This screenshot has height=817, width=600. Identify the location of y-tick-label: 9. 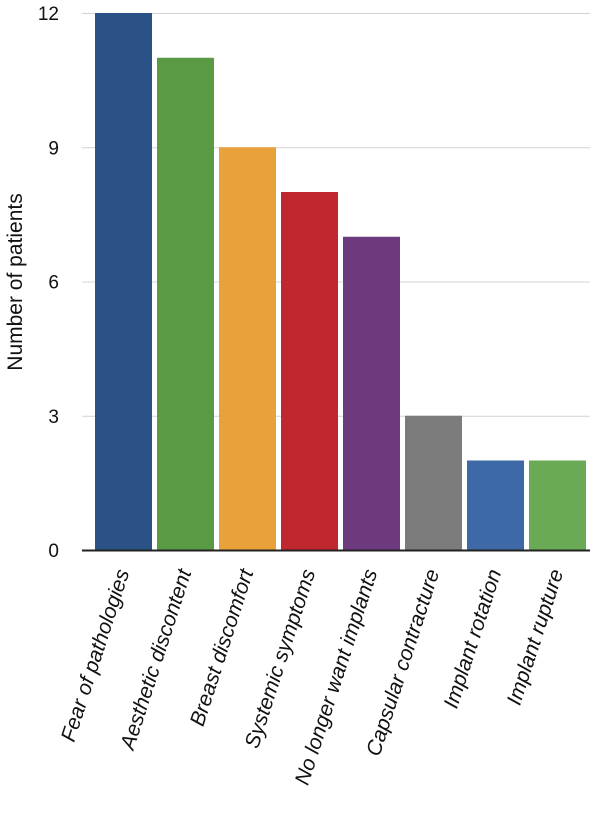
(53, 148).